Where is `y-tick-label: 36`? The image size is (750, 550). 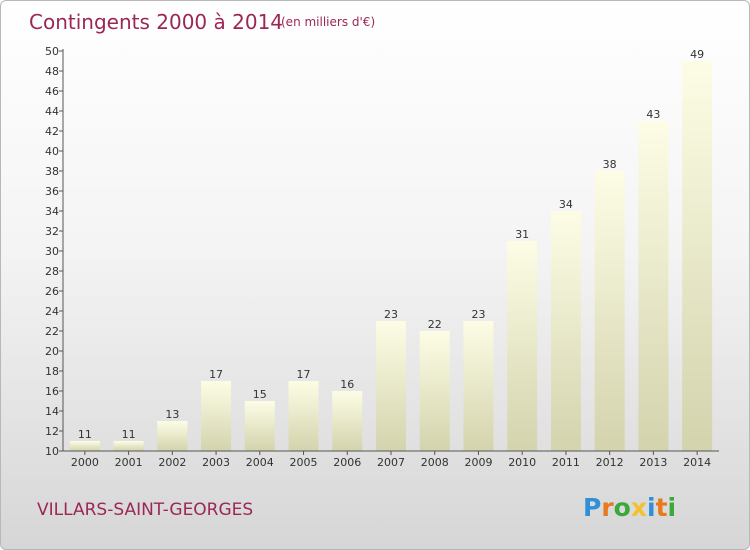 y-tick-label: 36 is located at coordinates (52, 191).